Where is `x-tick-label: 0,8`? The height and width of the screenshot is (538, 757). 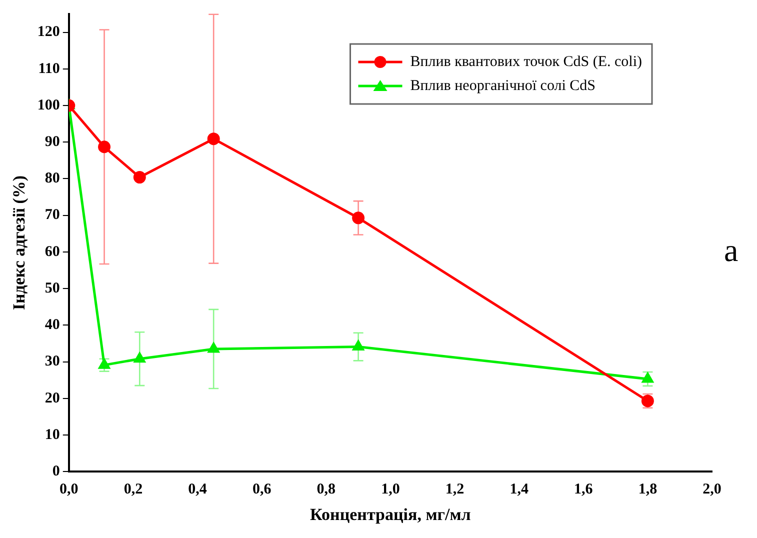
x-tick-label: 0,8 is located at coordinates (326, 489).